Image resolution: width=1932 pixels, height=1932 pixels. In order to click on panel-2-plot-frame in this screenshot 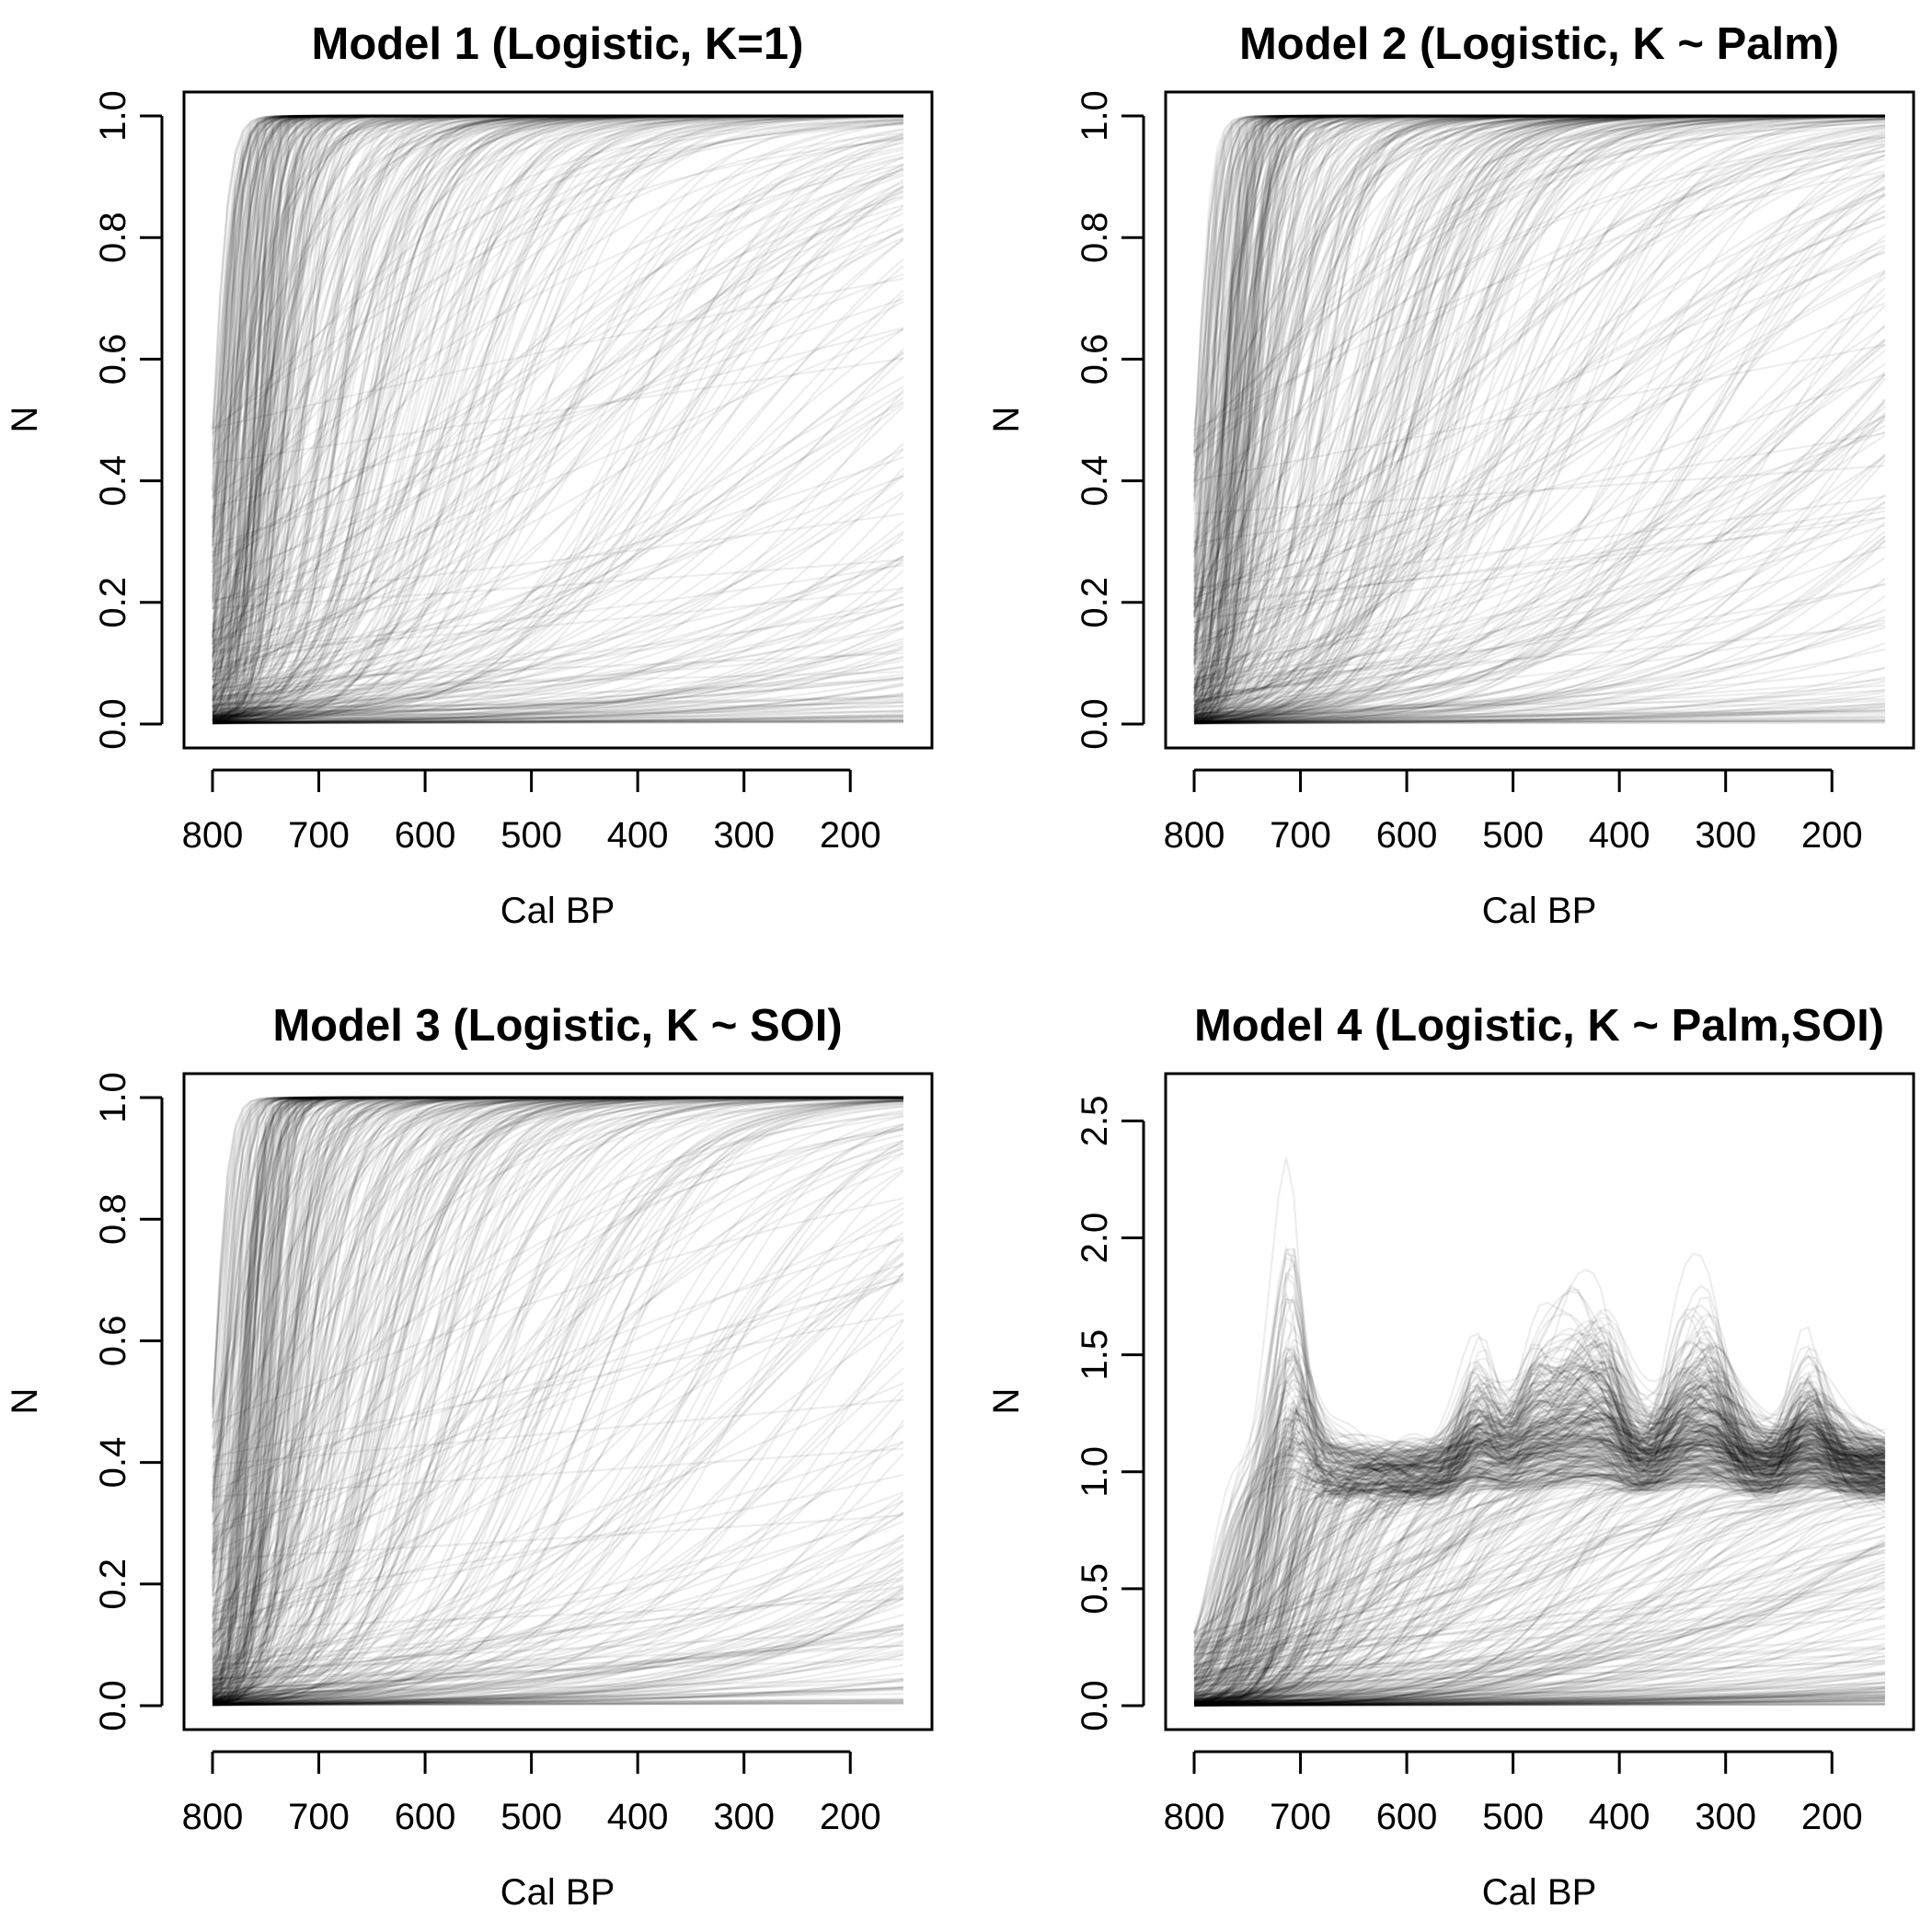, I will do `click(1539, 420)`.